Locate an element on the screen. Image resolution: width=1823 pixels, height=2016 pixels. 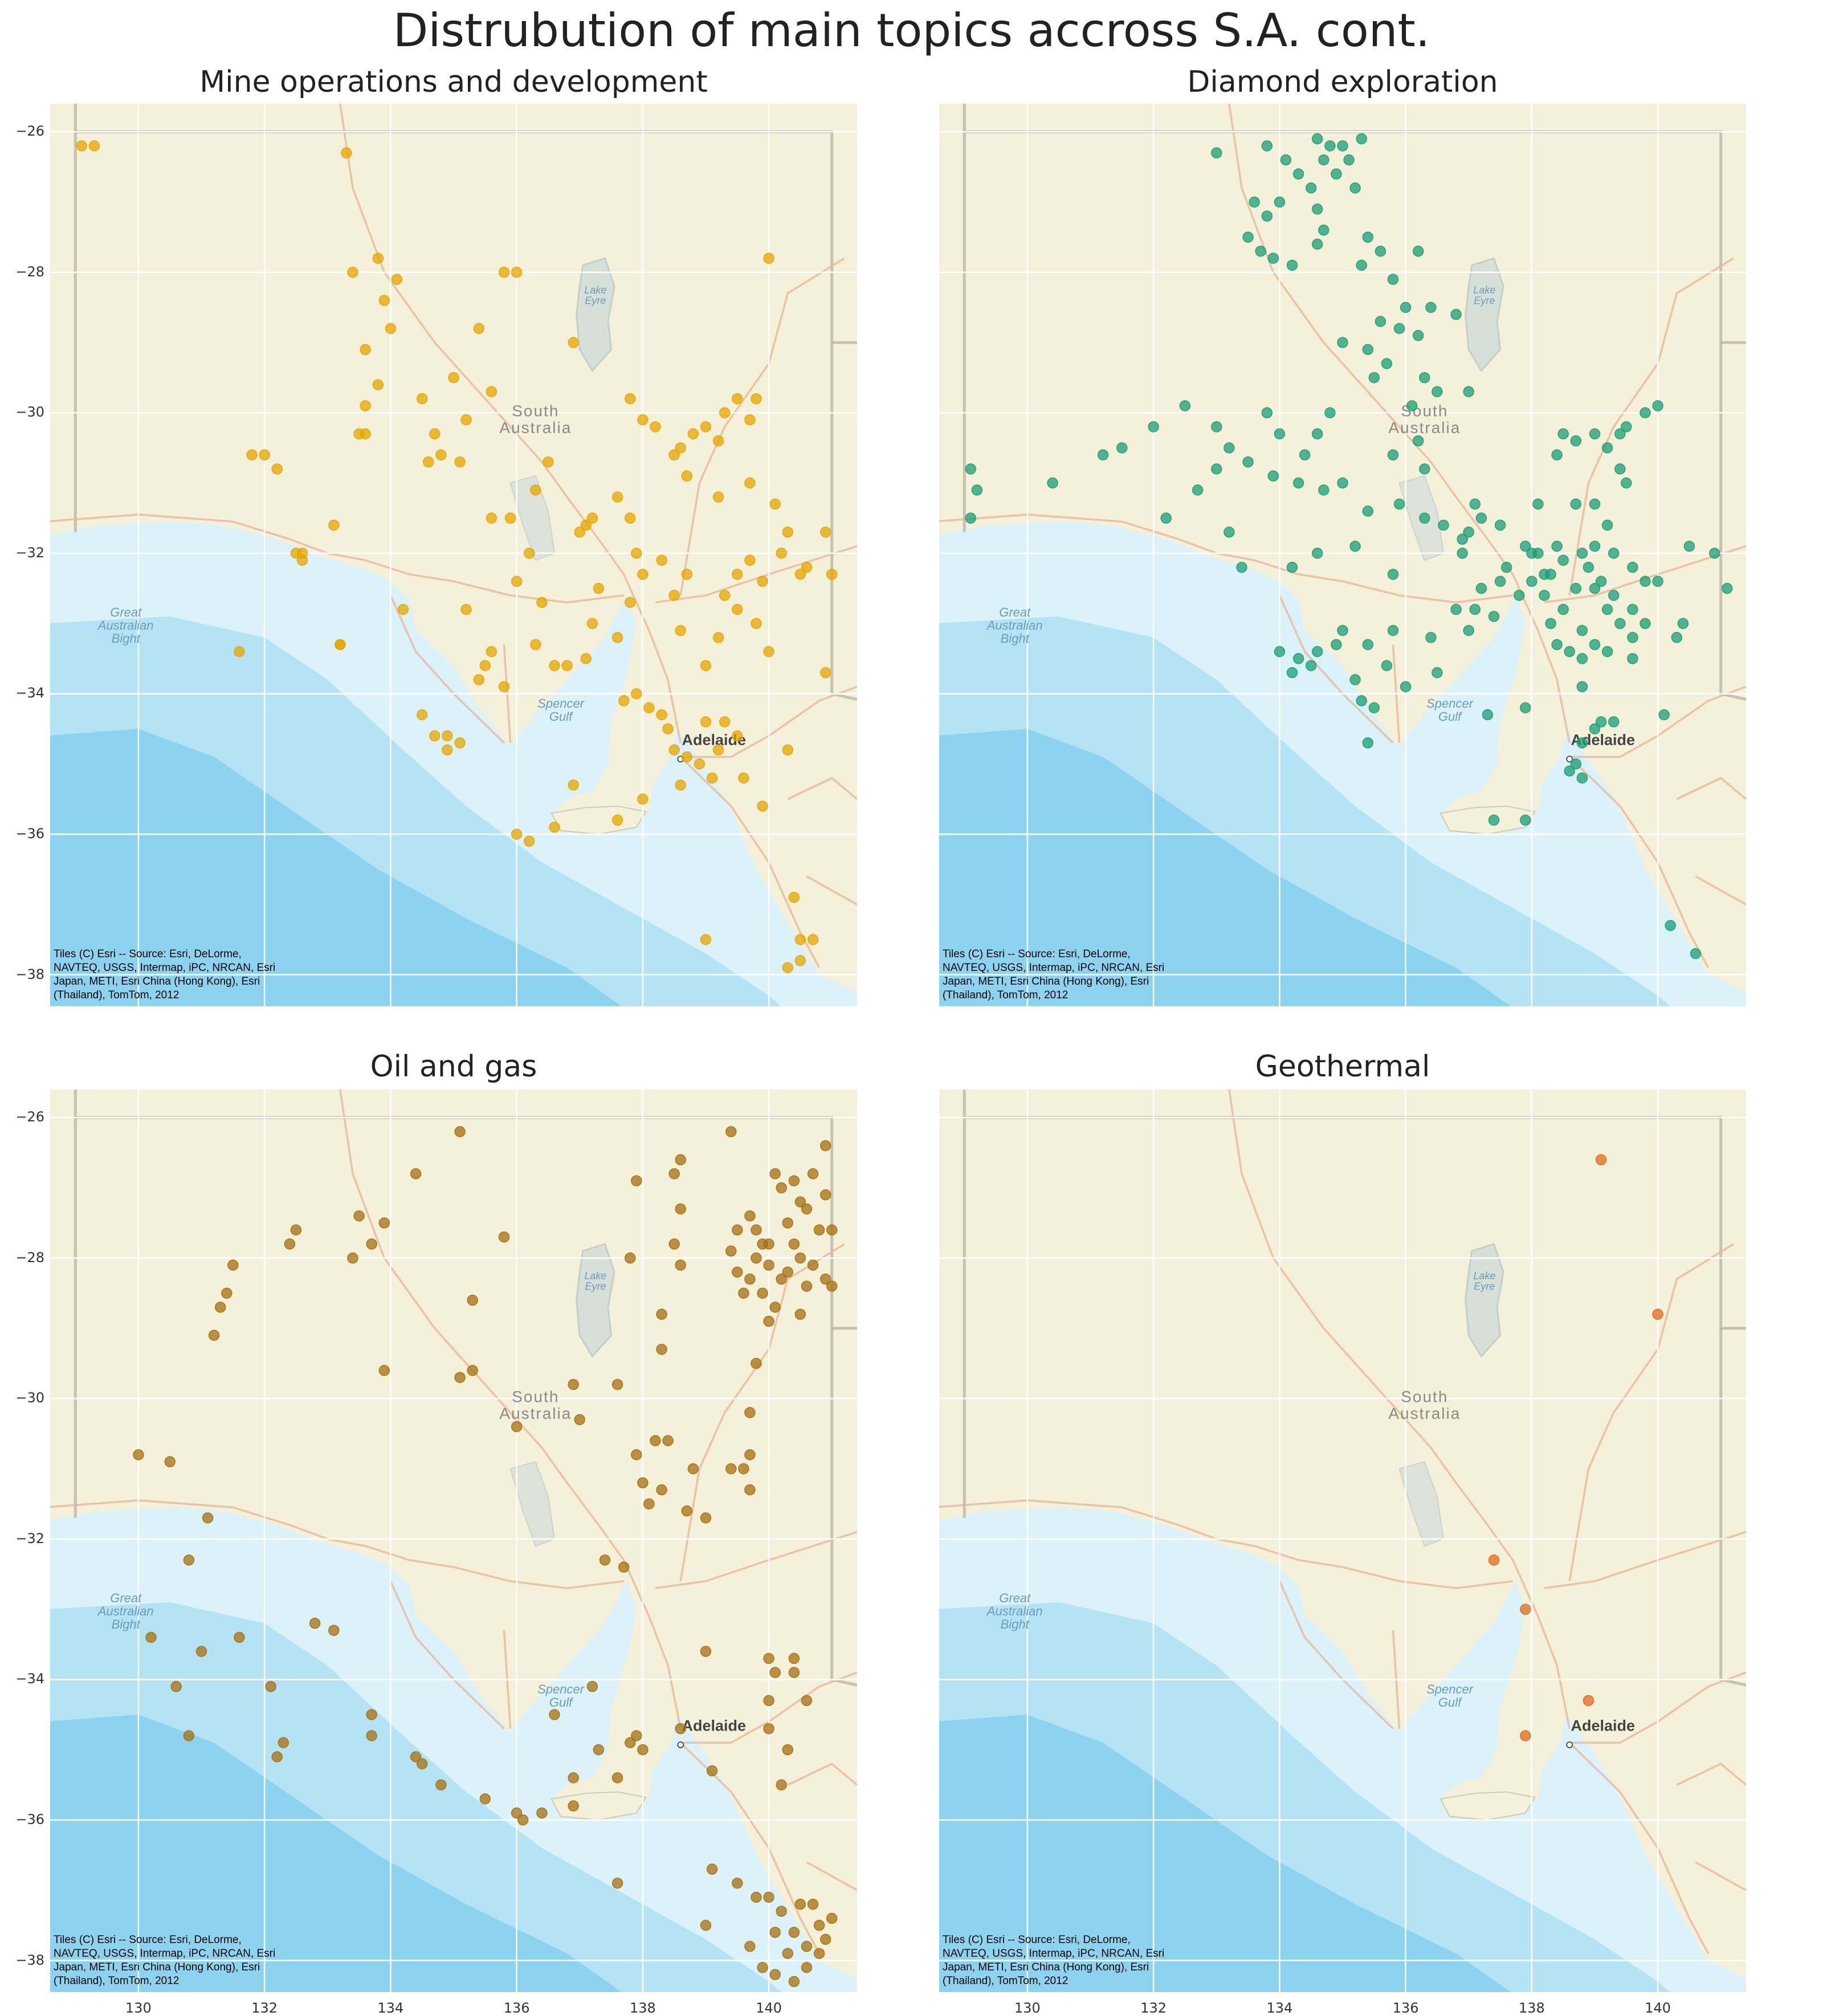
state-label: South Australia is located at coordinates (1424, 419).